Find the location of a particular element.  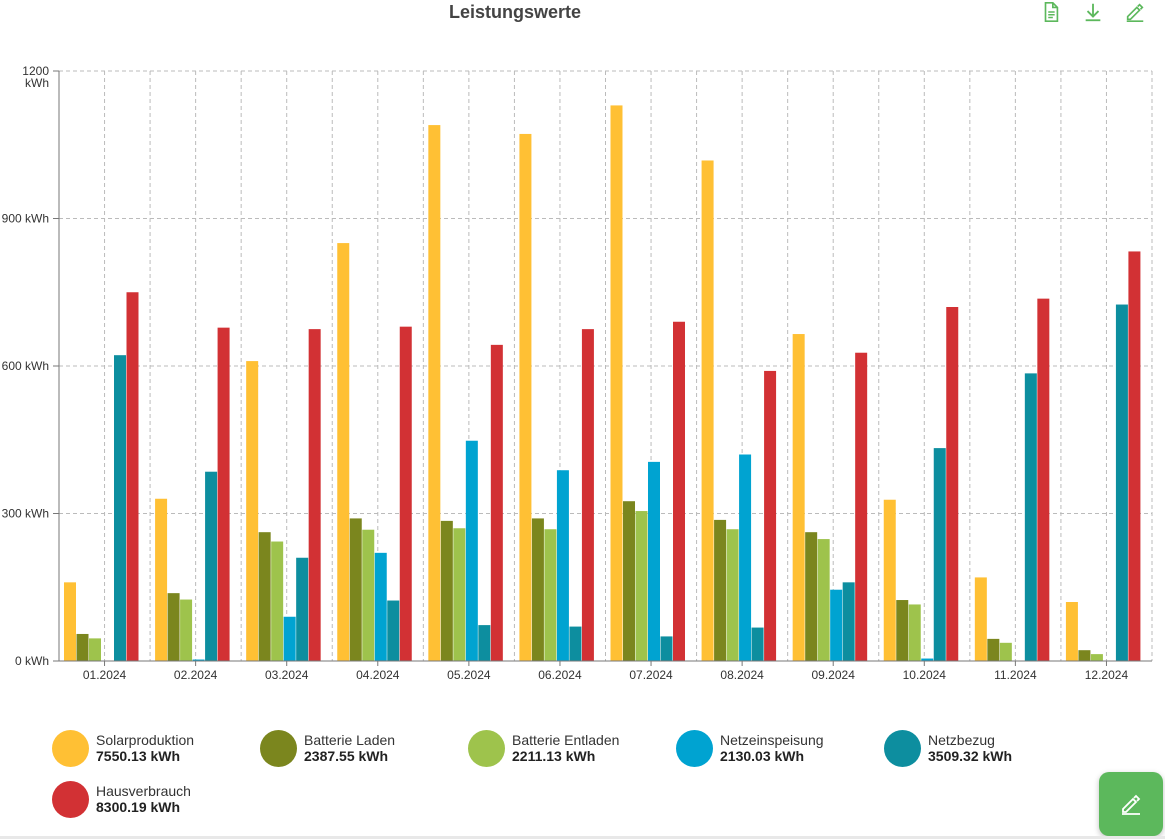

legend-item: Netzeinspeisung 2130.03 kWh is located at coordinates (750, 748).